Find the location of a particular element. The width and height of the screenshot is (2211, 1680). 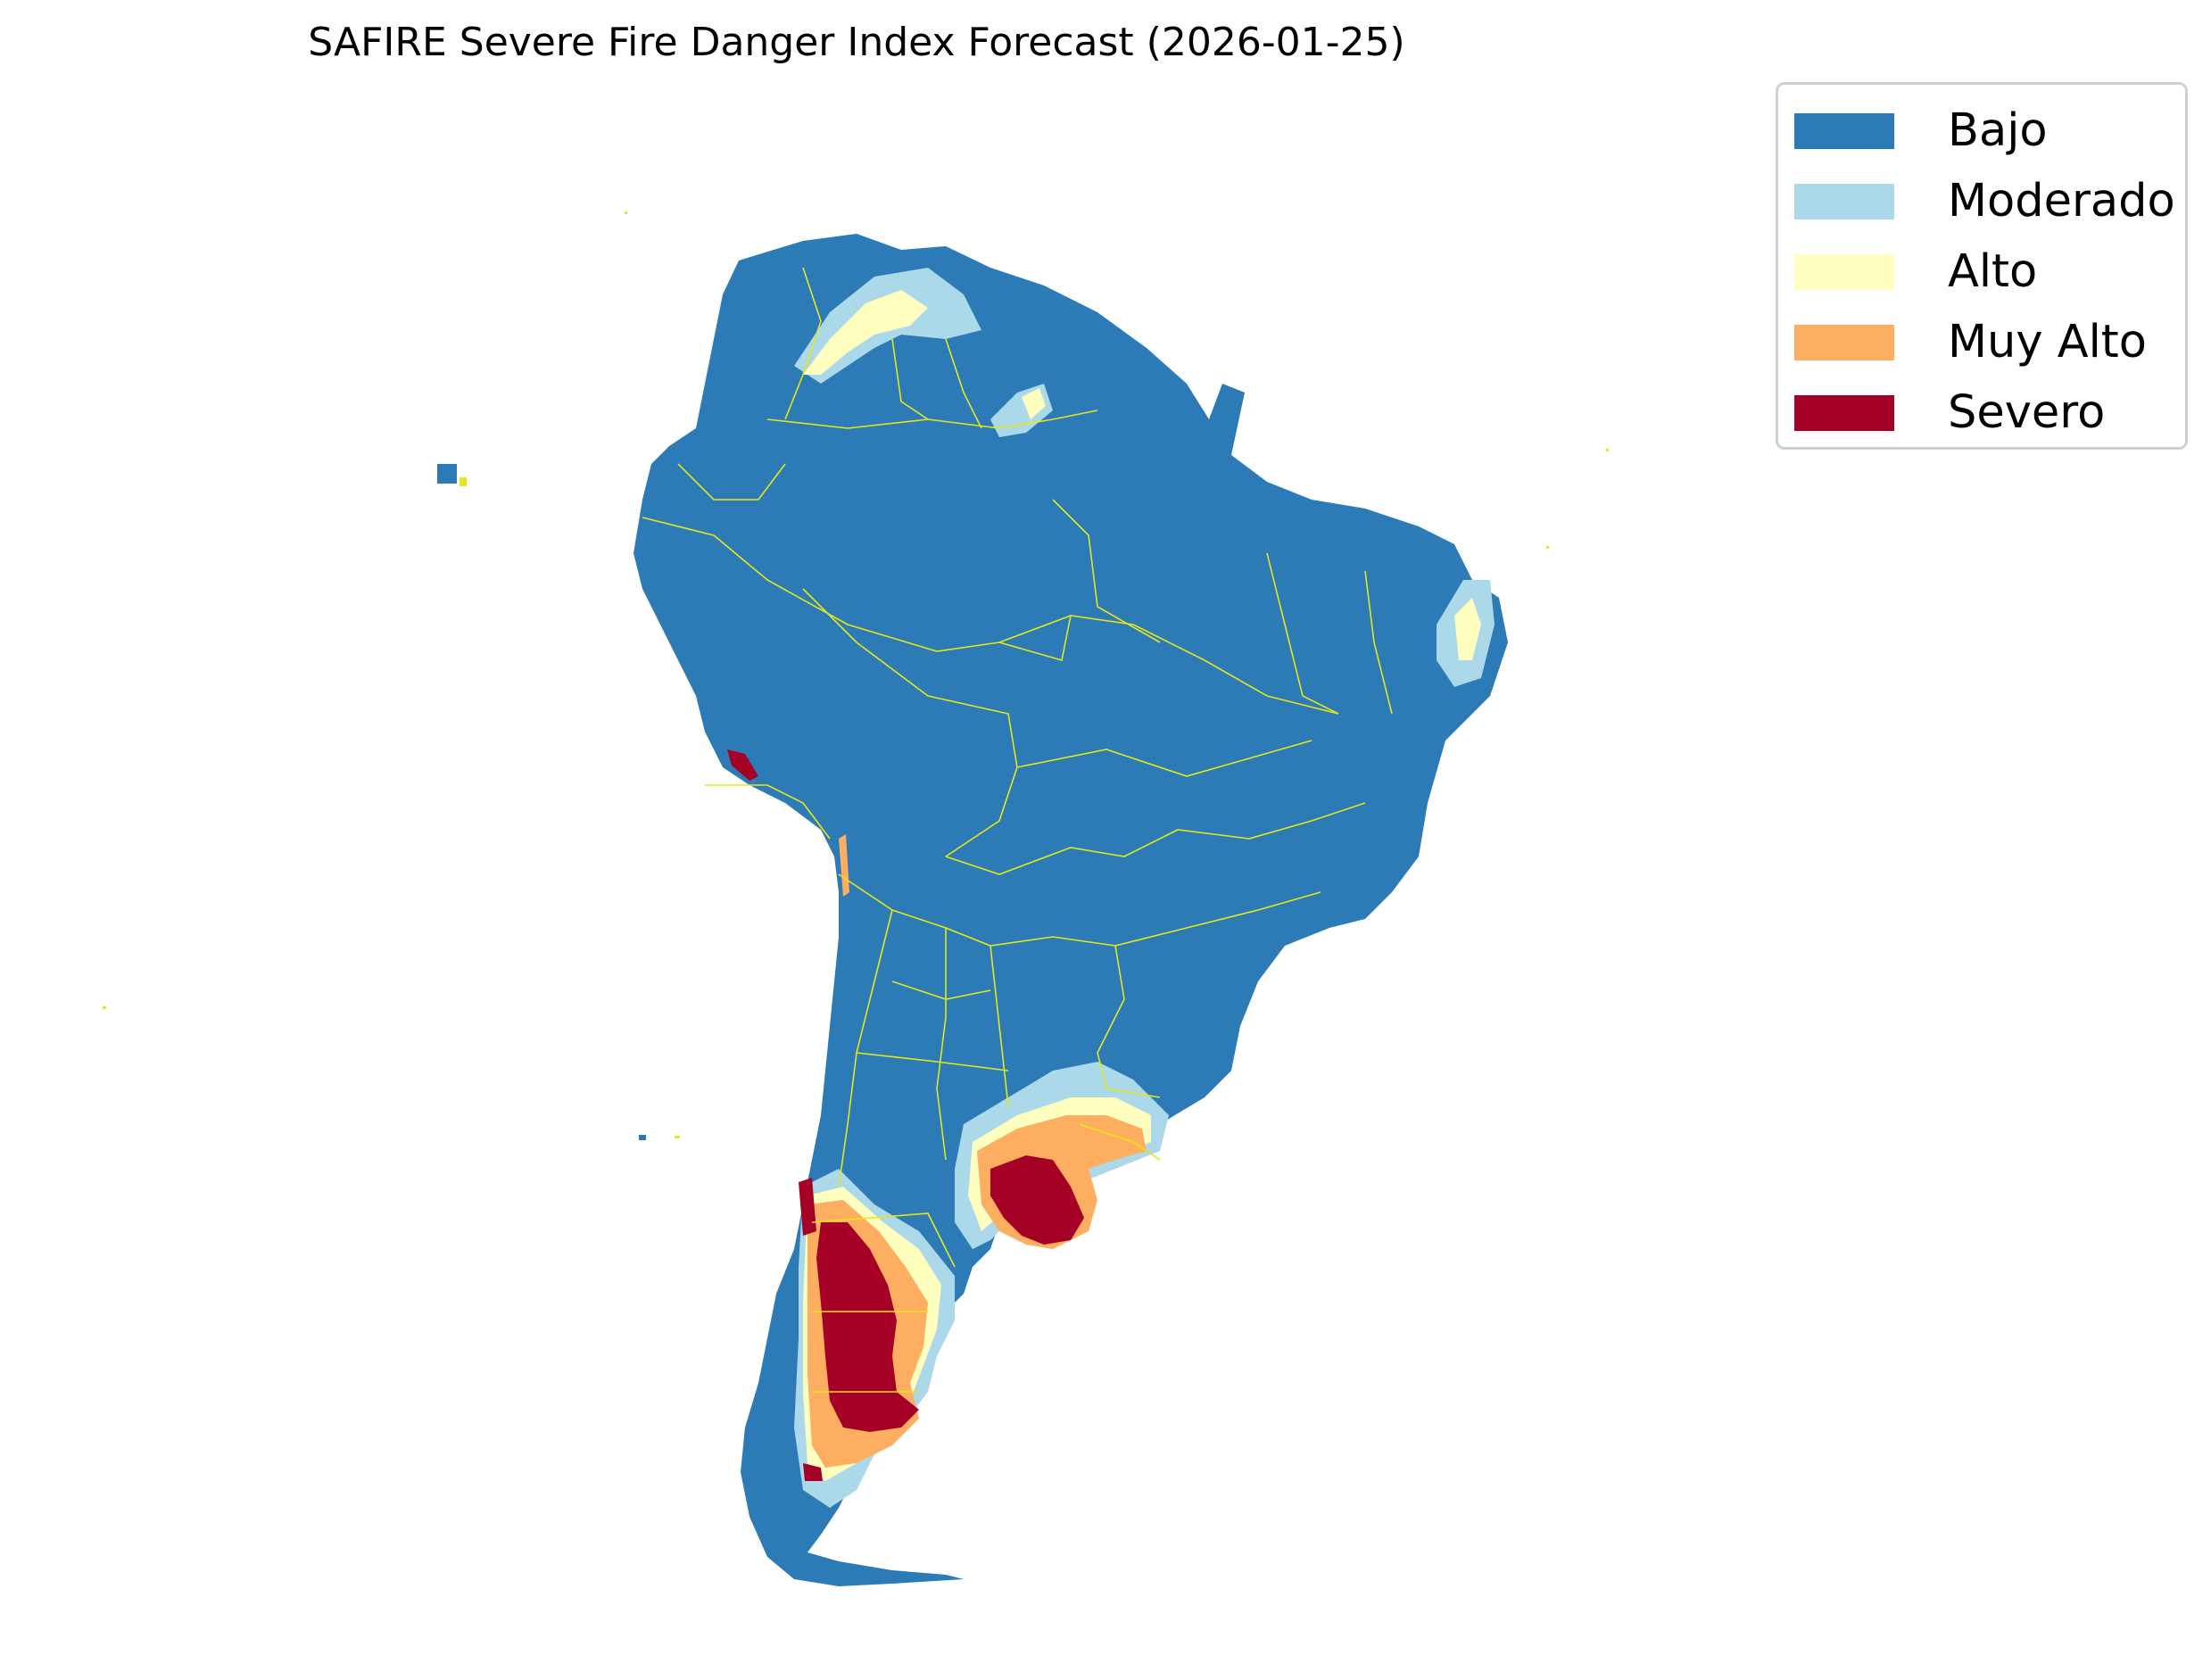

legend-swatch-bajo is located at coordinates (1844, 131).